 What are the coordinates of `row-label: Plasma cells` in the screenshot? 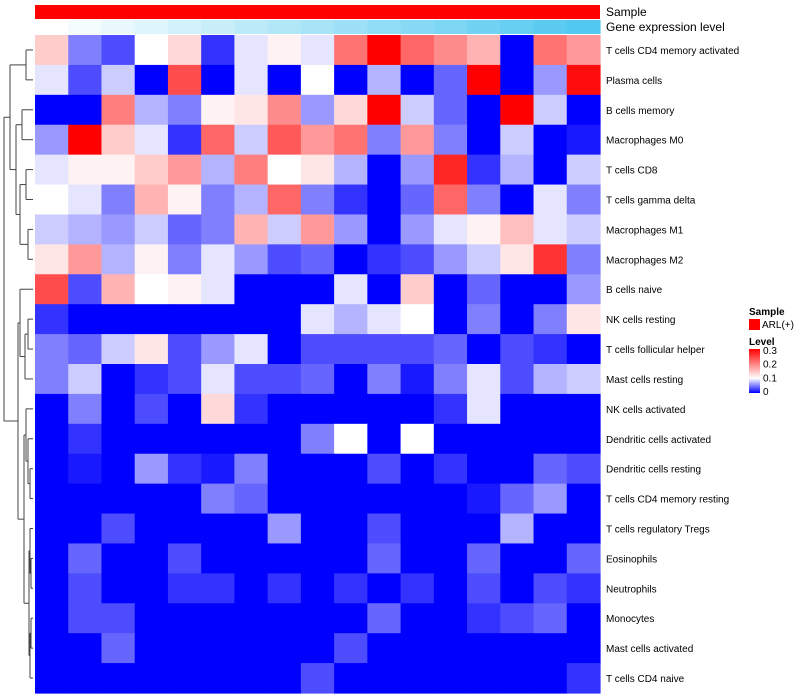 It's located at (634, 81).